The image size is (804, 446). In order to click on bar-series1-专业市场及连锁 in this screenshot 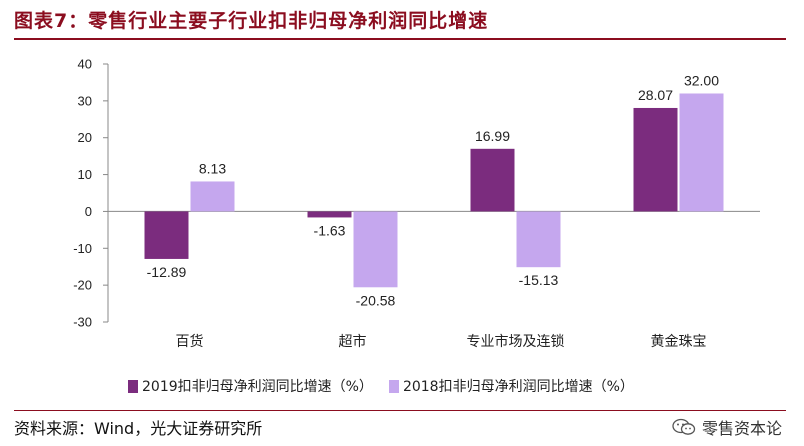, I will do `click(492, 180)`.